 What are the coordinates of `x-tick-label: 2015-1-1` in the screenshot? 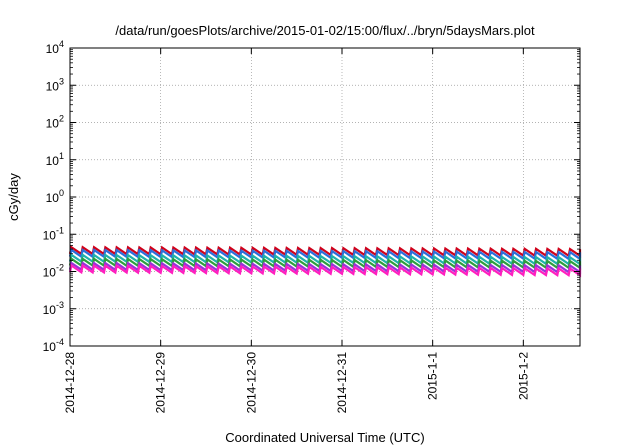 It's located at (433, 376).